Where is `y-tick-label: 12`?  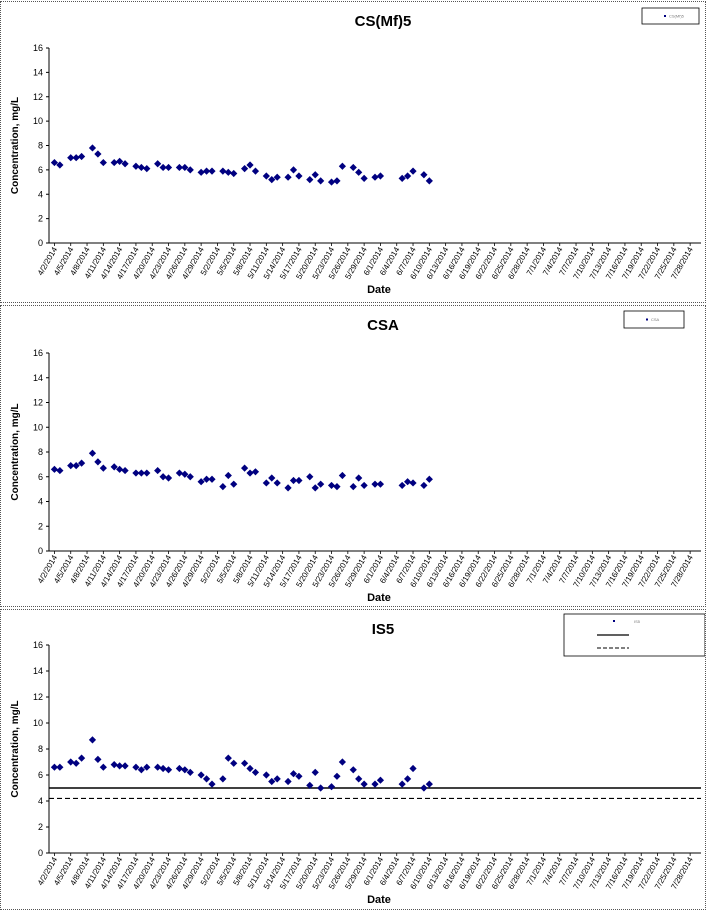
y-tick-label: 12 is located at coordinates (38, 97).